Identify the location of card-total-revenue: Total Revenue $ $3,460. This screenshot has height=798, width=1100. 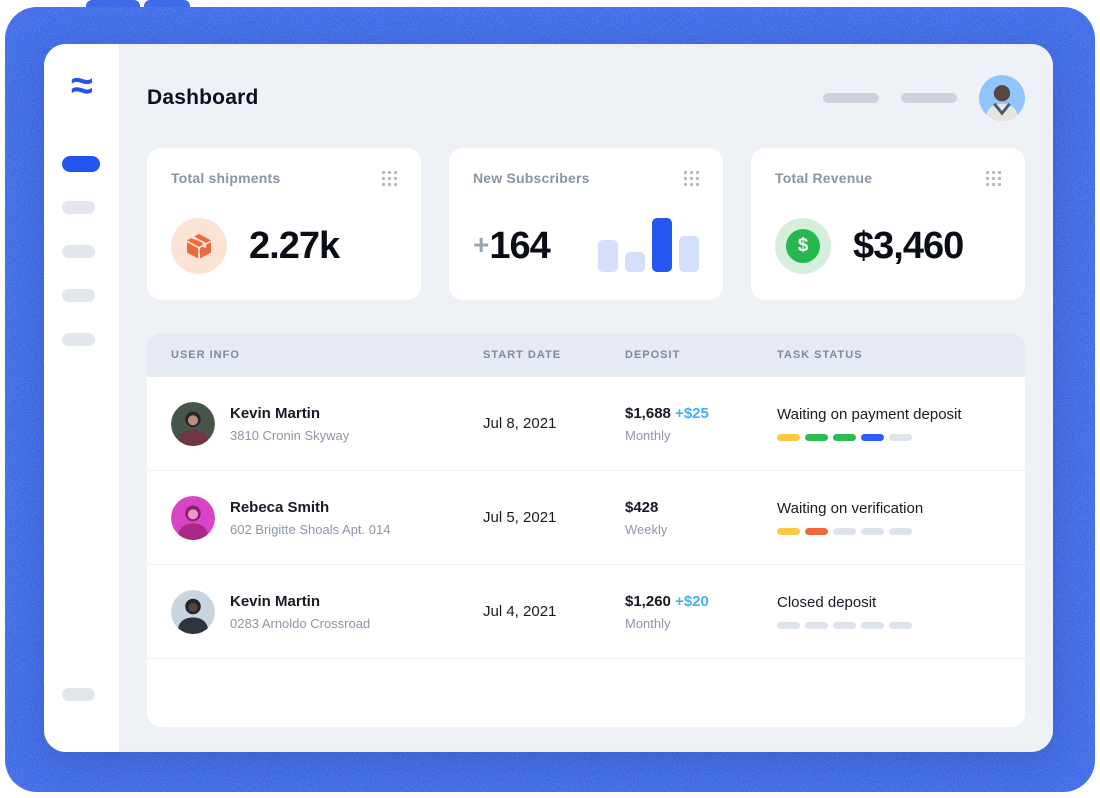
(888, 224).